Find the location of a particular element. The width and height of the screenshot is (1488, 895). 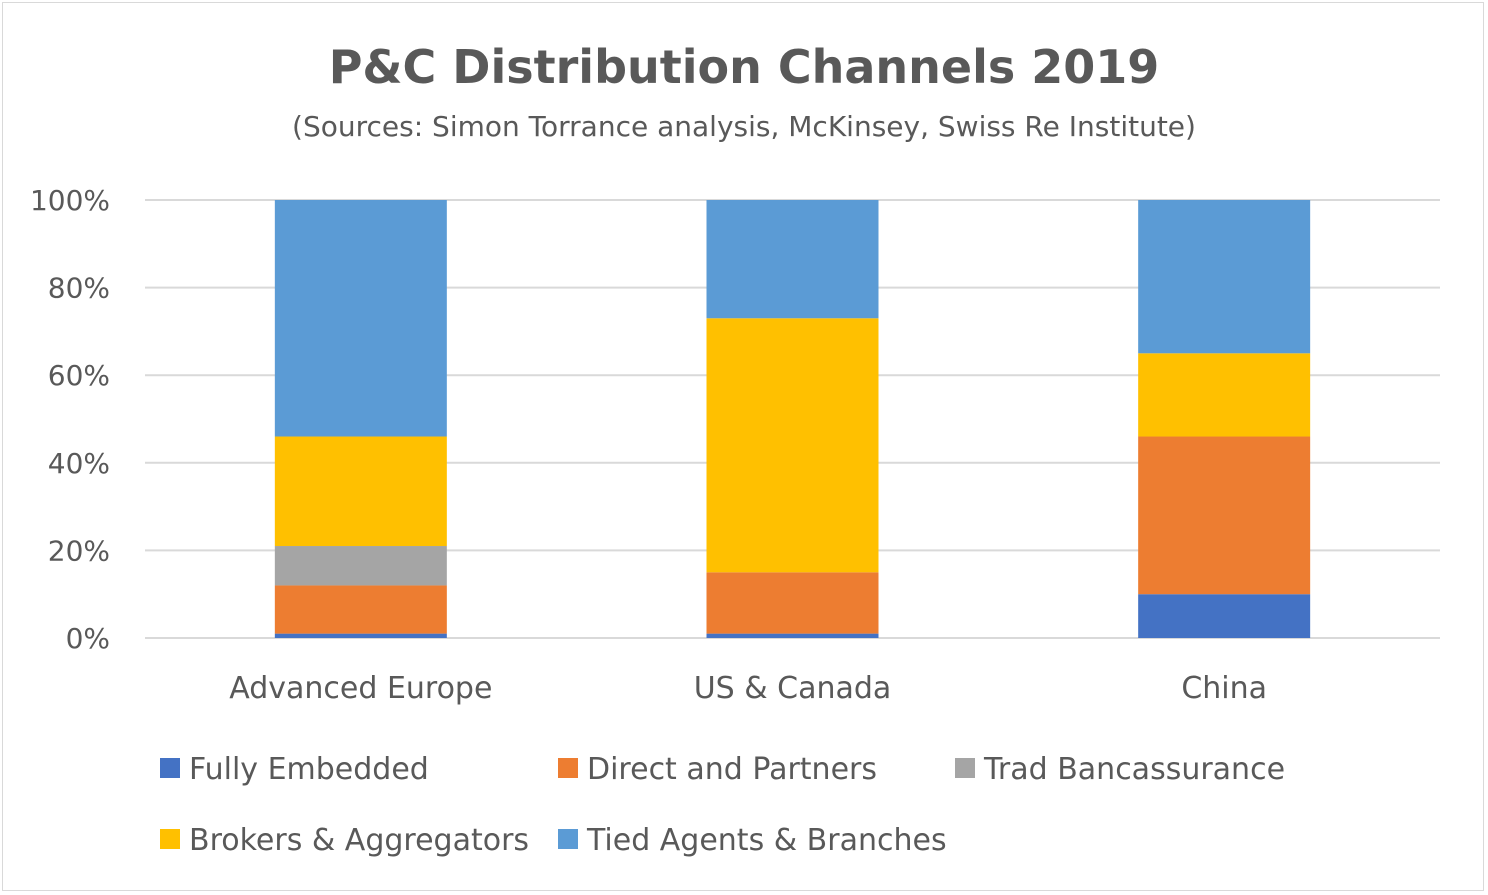

legend-label: Trad Bancassurance is located at coordinates (1134, 769).